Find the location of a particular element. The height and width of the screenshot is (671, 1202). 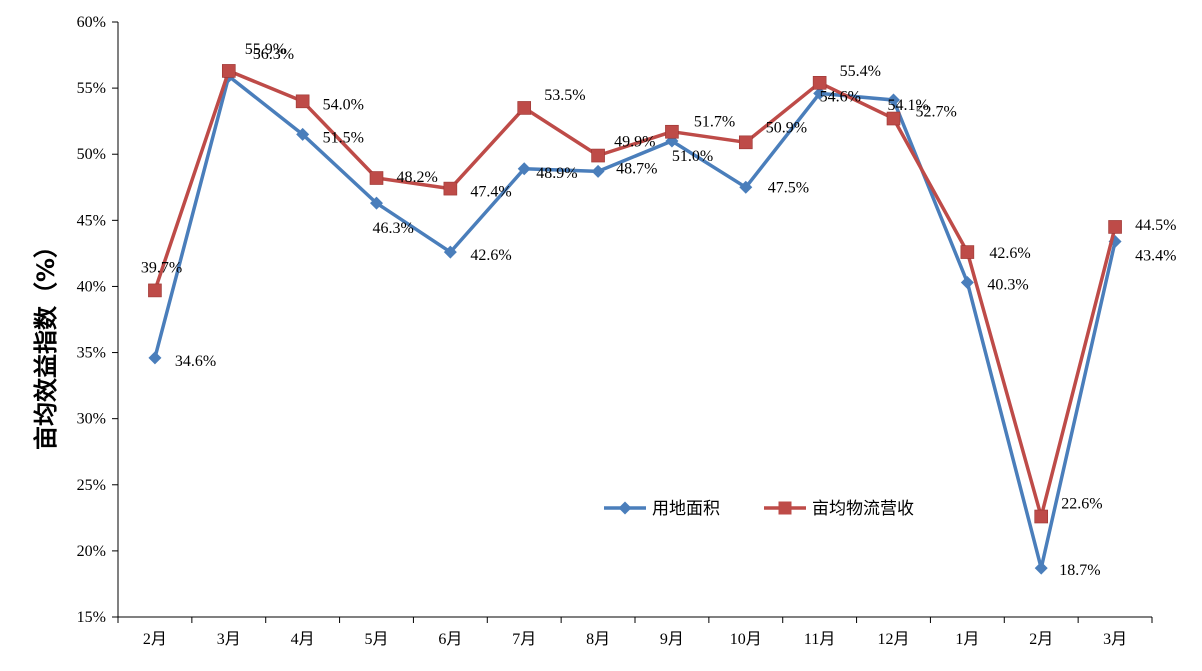

legend-label-1: 用地面积 is located at coordinates (686, 509).